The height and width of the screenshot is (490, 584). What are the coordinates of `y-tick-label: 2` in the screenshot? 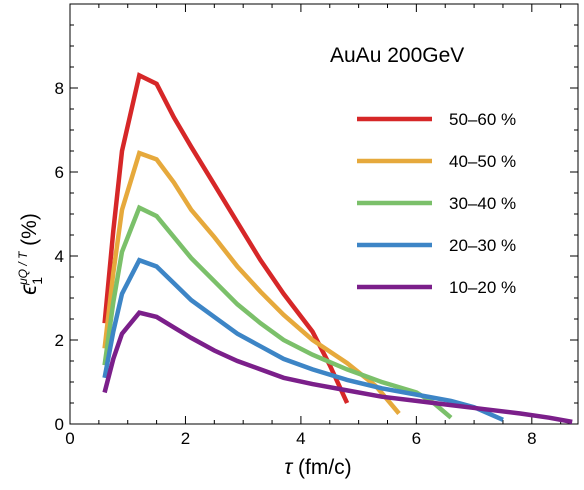 It's located at (59, 340).